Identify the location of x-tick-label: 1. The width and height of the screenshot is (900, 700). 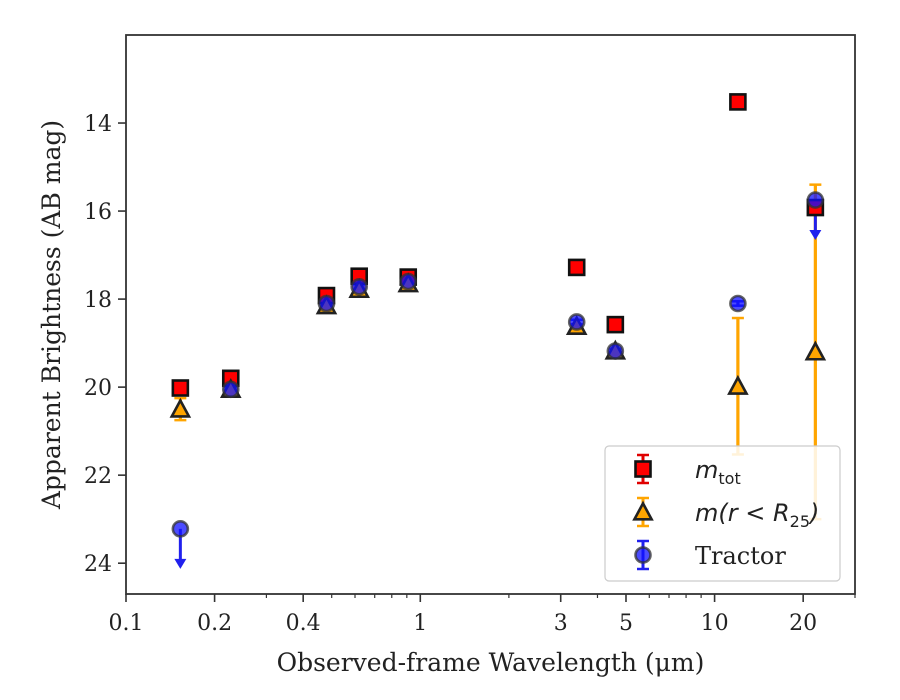
(420, 623).